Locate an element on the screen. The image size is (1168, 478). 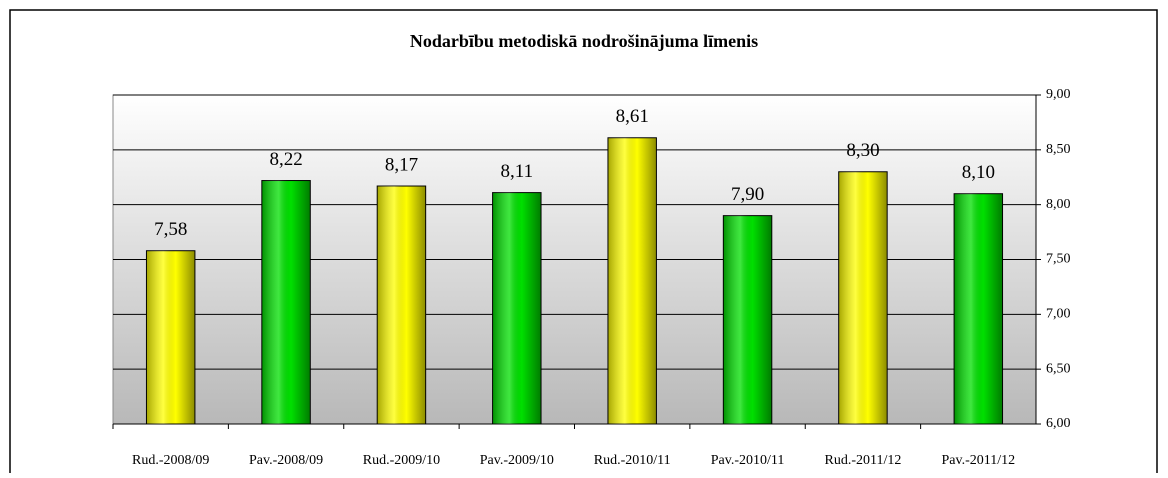
y-tick-label: 7,00 is located at coordinates (1058, 314).